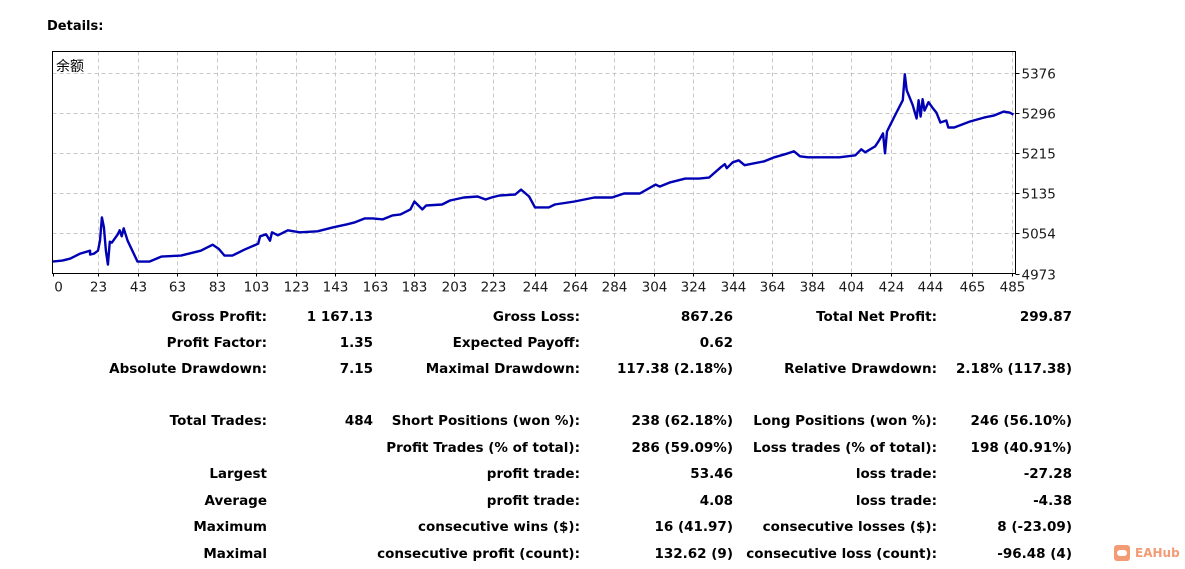 This screenshot has height=569, width=1185. I want to click on gross-loss-label: Gross Loss:, so click(536, 317).